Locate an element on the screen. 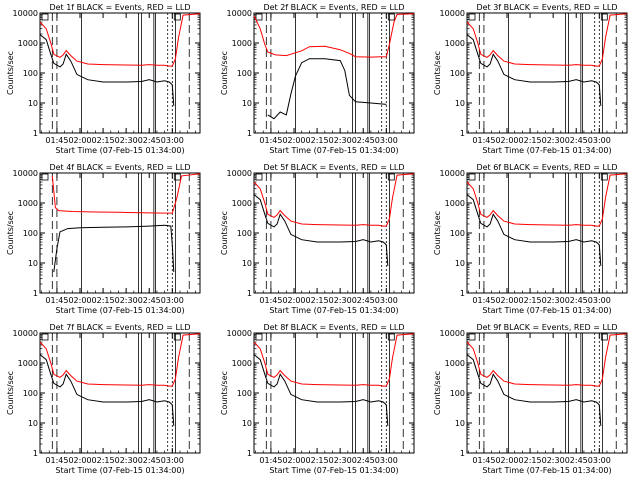  chart-title: Det 9f BLACK = Events, RED = LLD is located at coordinates (546, 327).